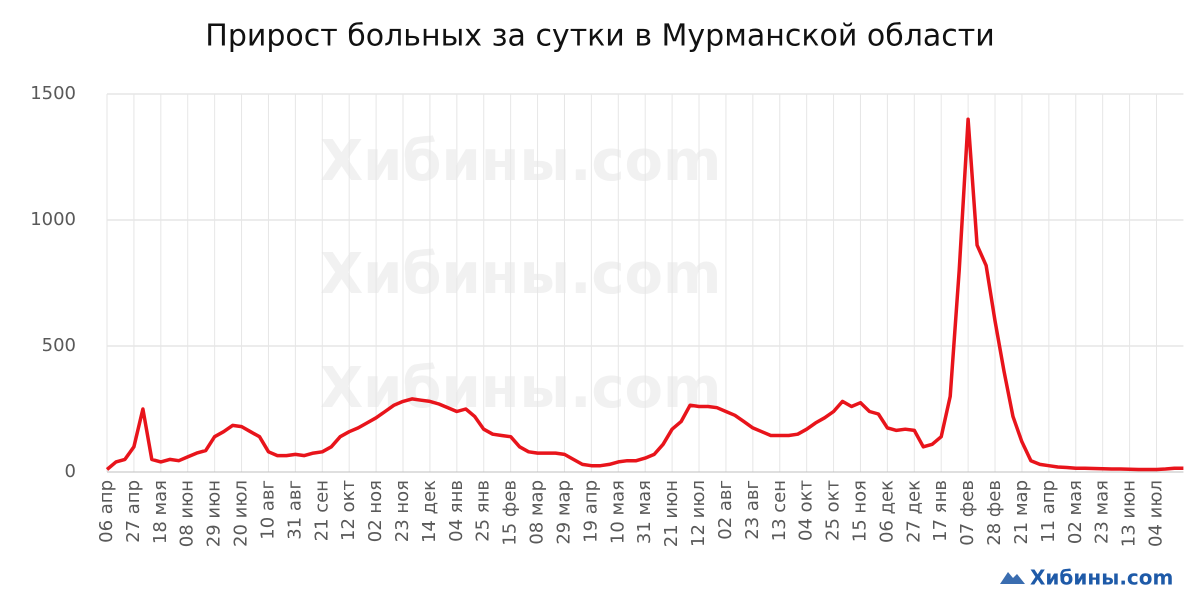 This screenshot has width=1200, height=600. Describe the element at coordinates (590, 511) in the screenshot. I see `x-tick-label: 19 апр` at that location.